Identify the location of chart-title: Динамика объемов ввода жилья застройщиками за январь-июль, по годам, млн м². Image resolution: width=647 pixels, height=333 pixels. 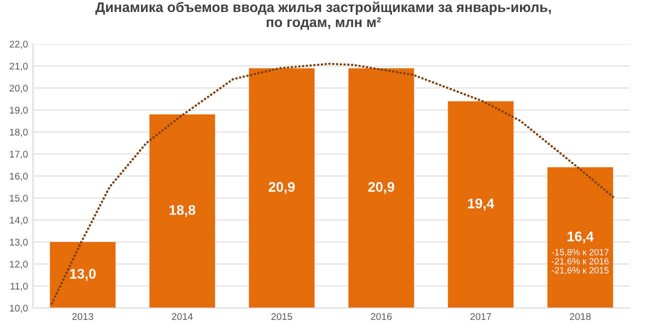
(323, 16).